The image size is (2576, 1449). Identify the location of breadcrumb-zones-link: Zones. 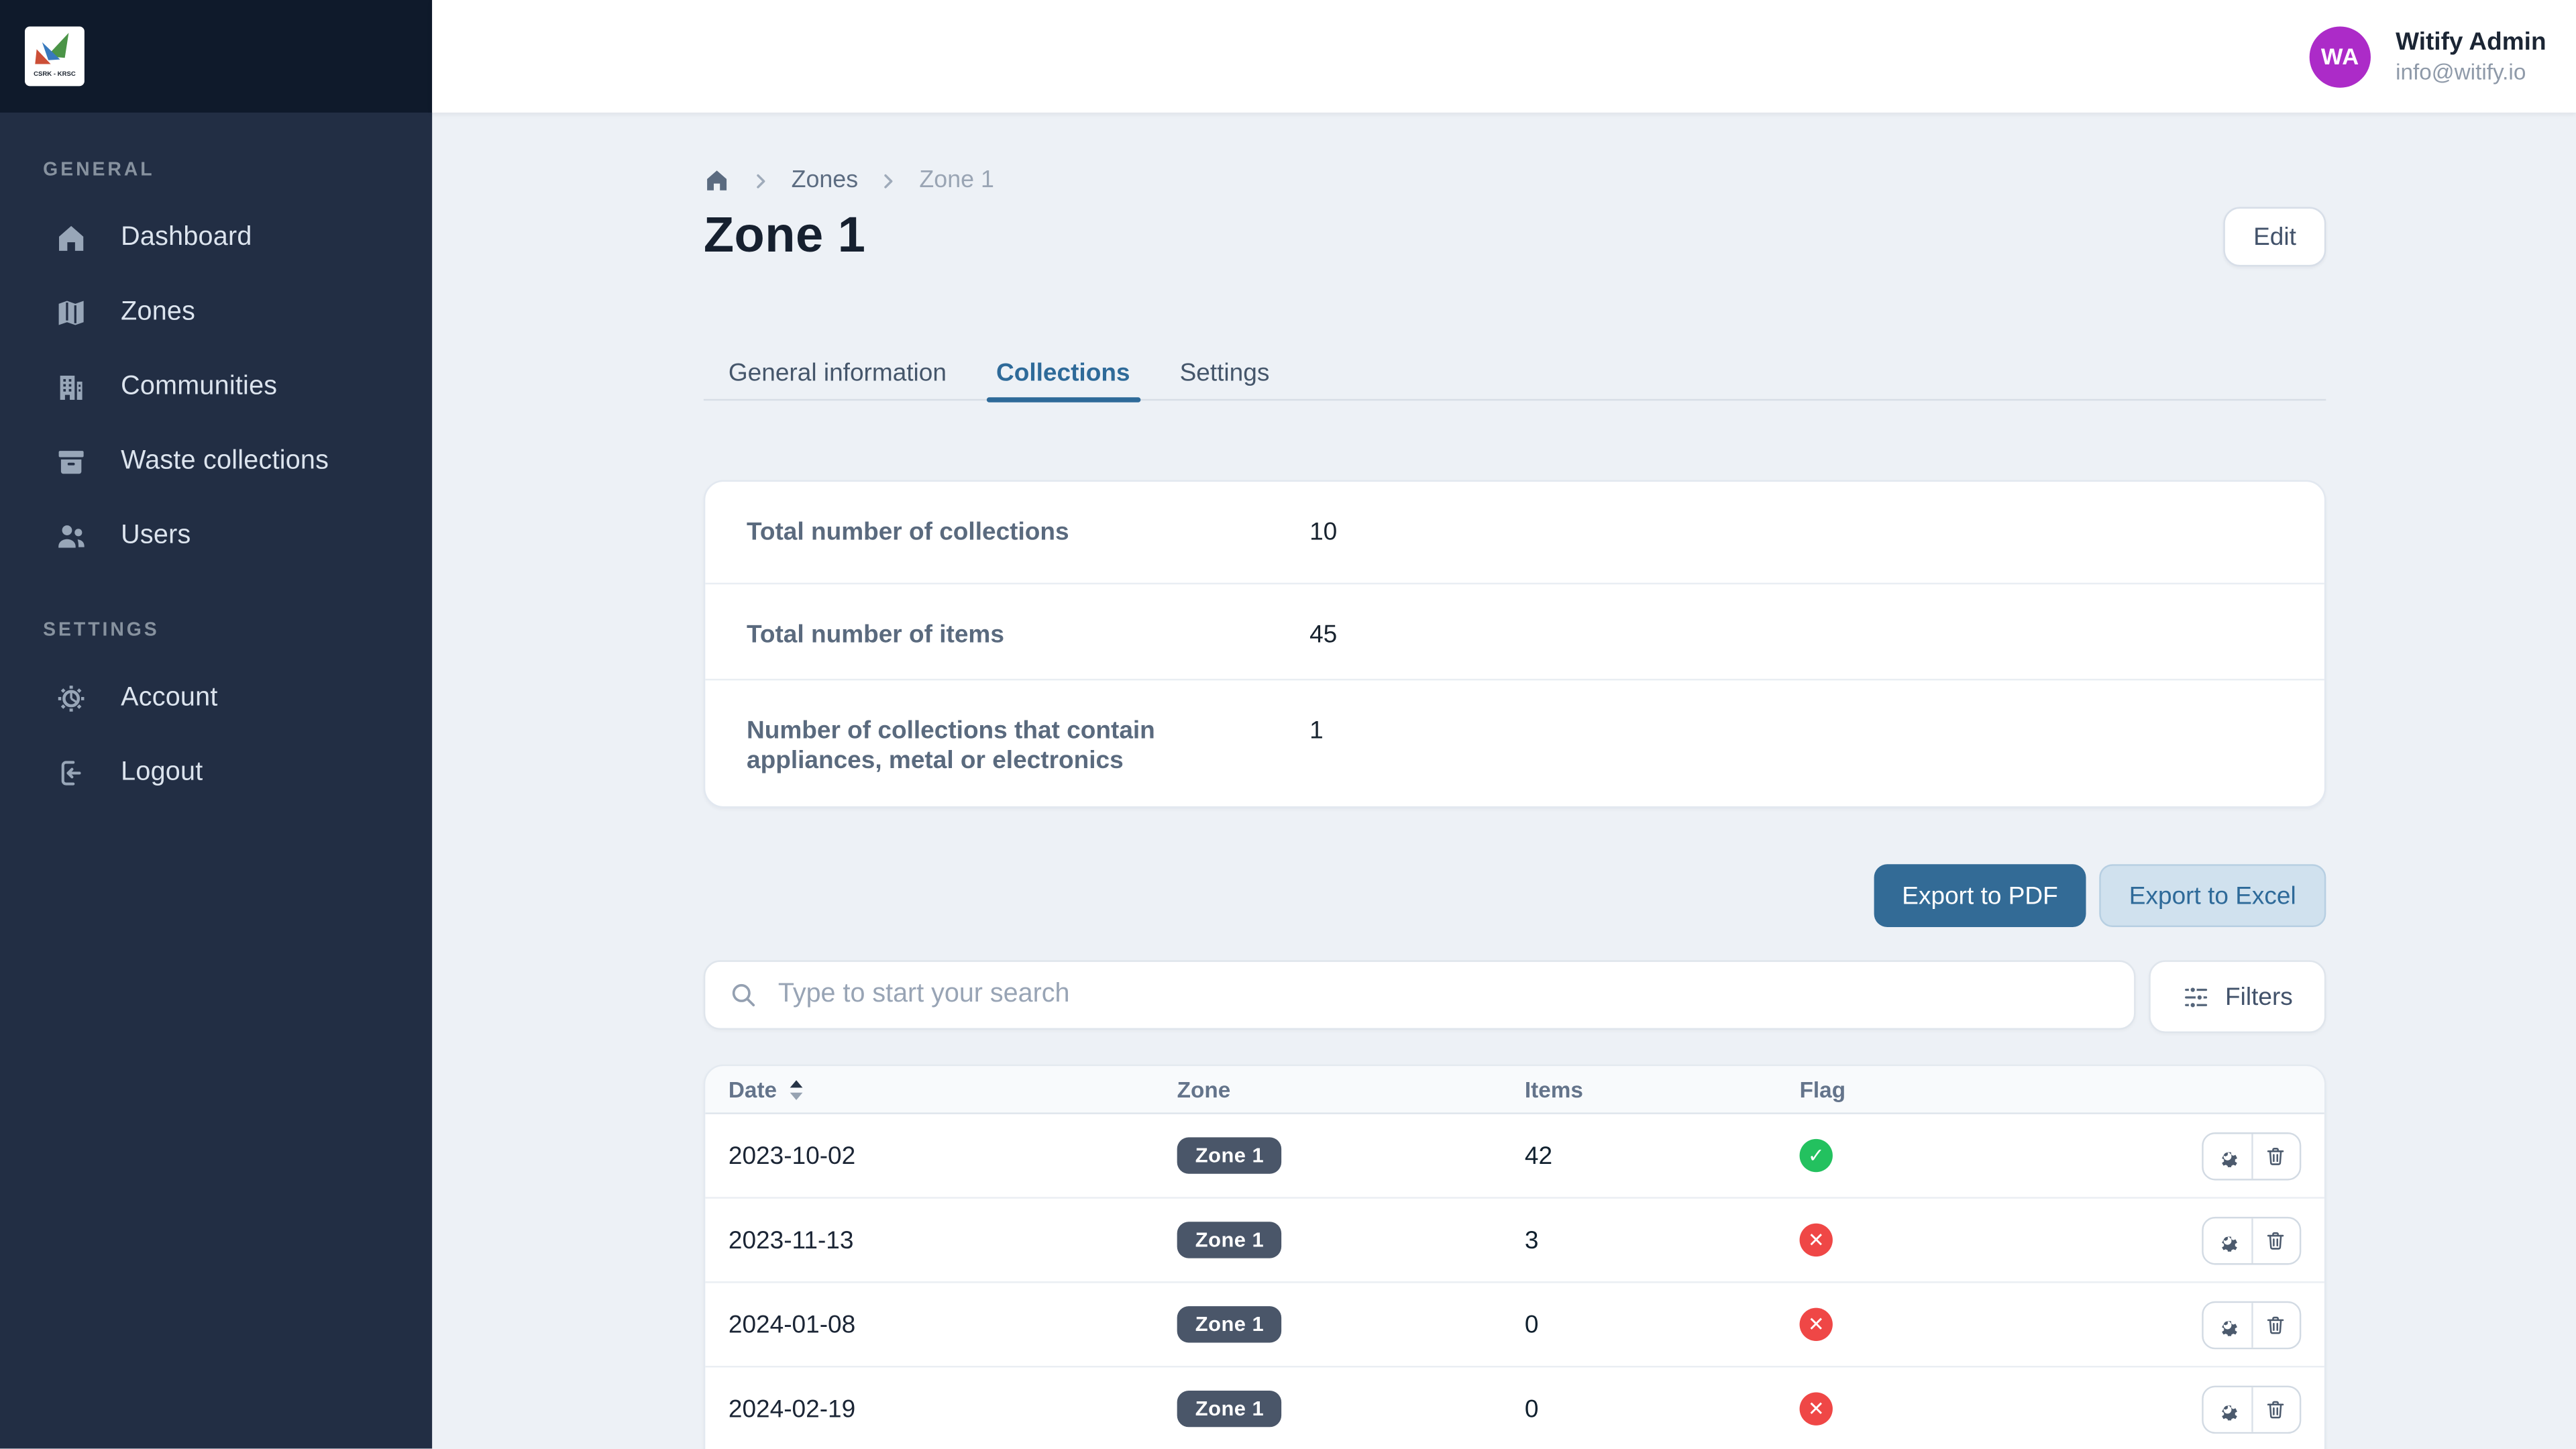
(825, 180).